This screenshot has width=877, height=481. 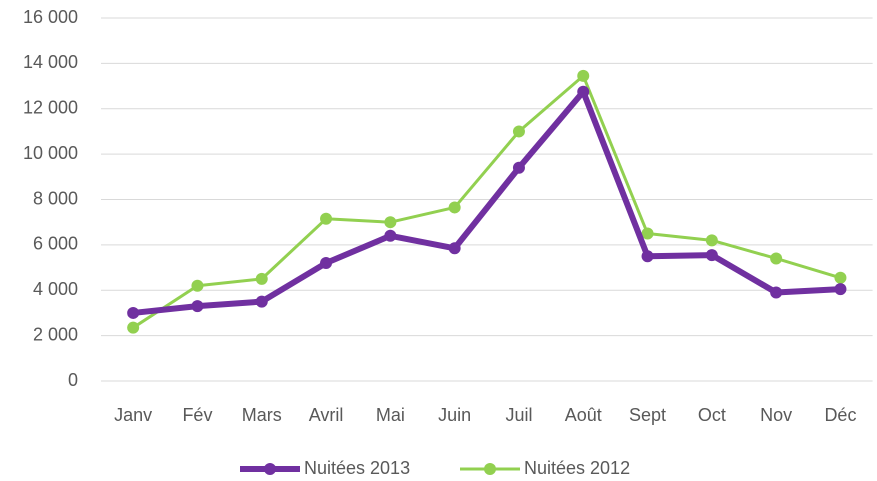 What do you see at coordinates (583, 415) in the screenshot?
I see `x-tick-label: Août` at bounding box center [583, 415].